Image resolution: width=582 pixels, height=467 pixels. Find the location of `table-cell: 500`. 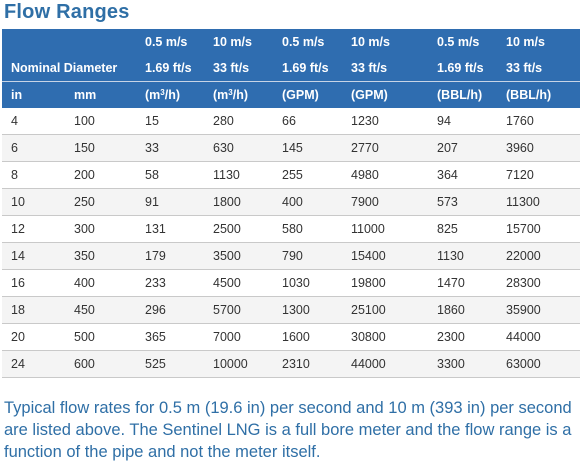

table-cell: 500 is located at coordinates (100, 337).